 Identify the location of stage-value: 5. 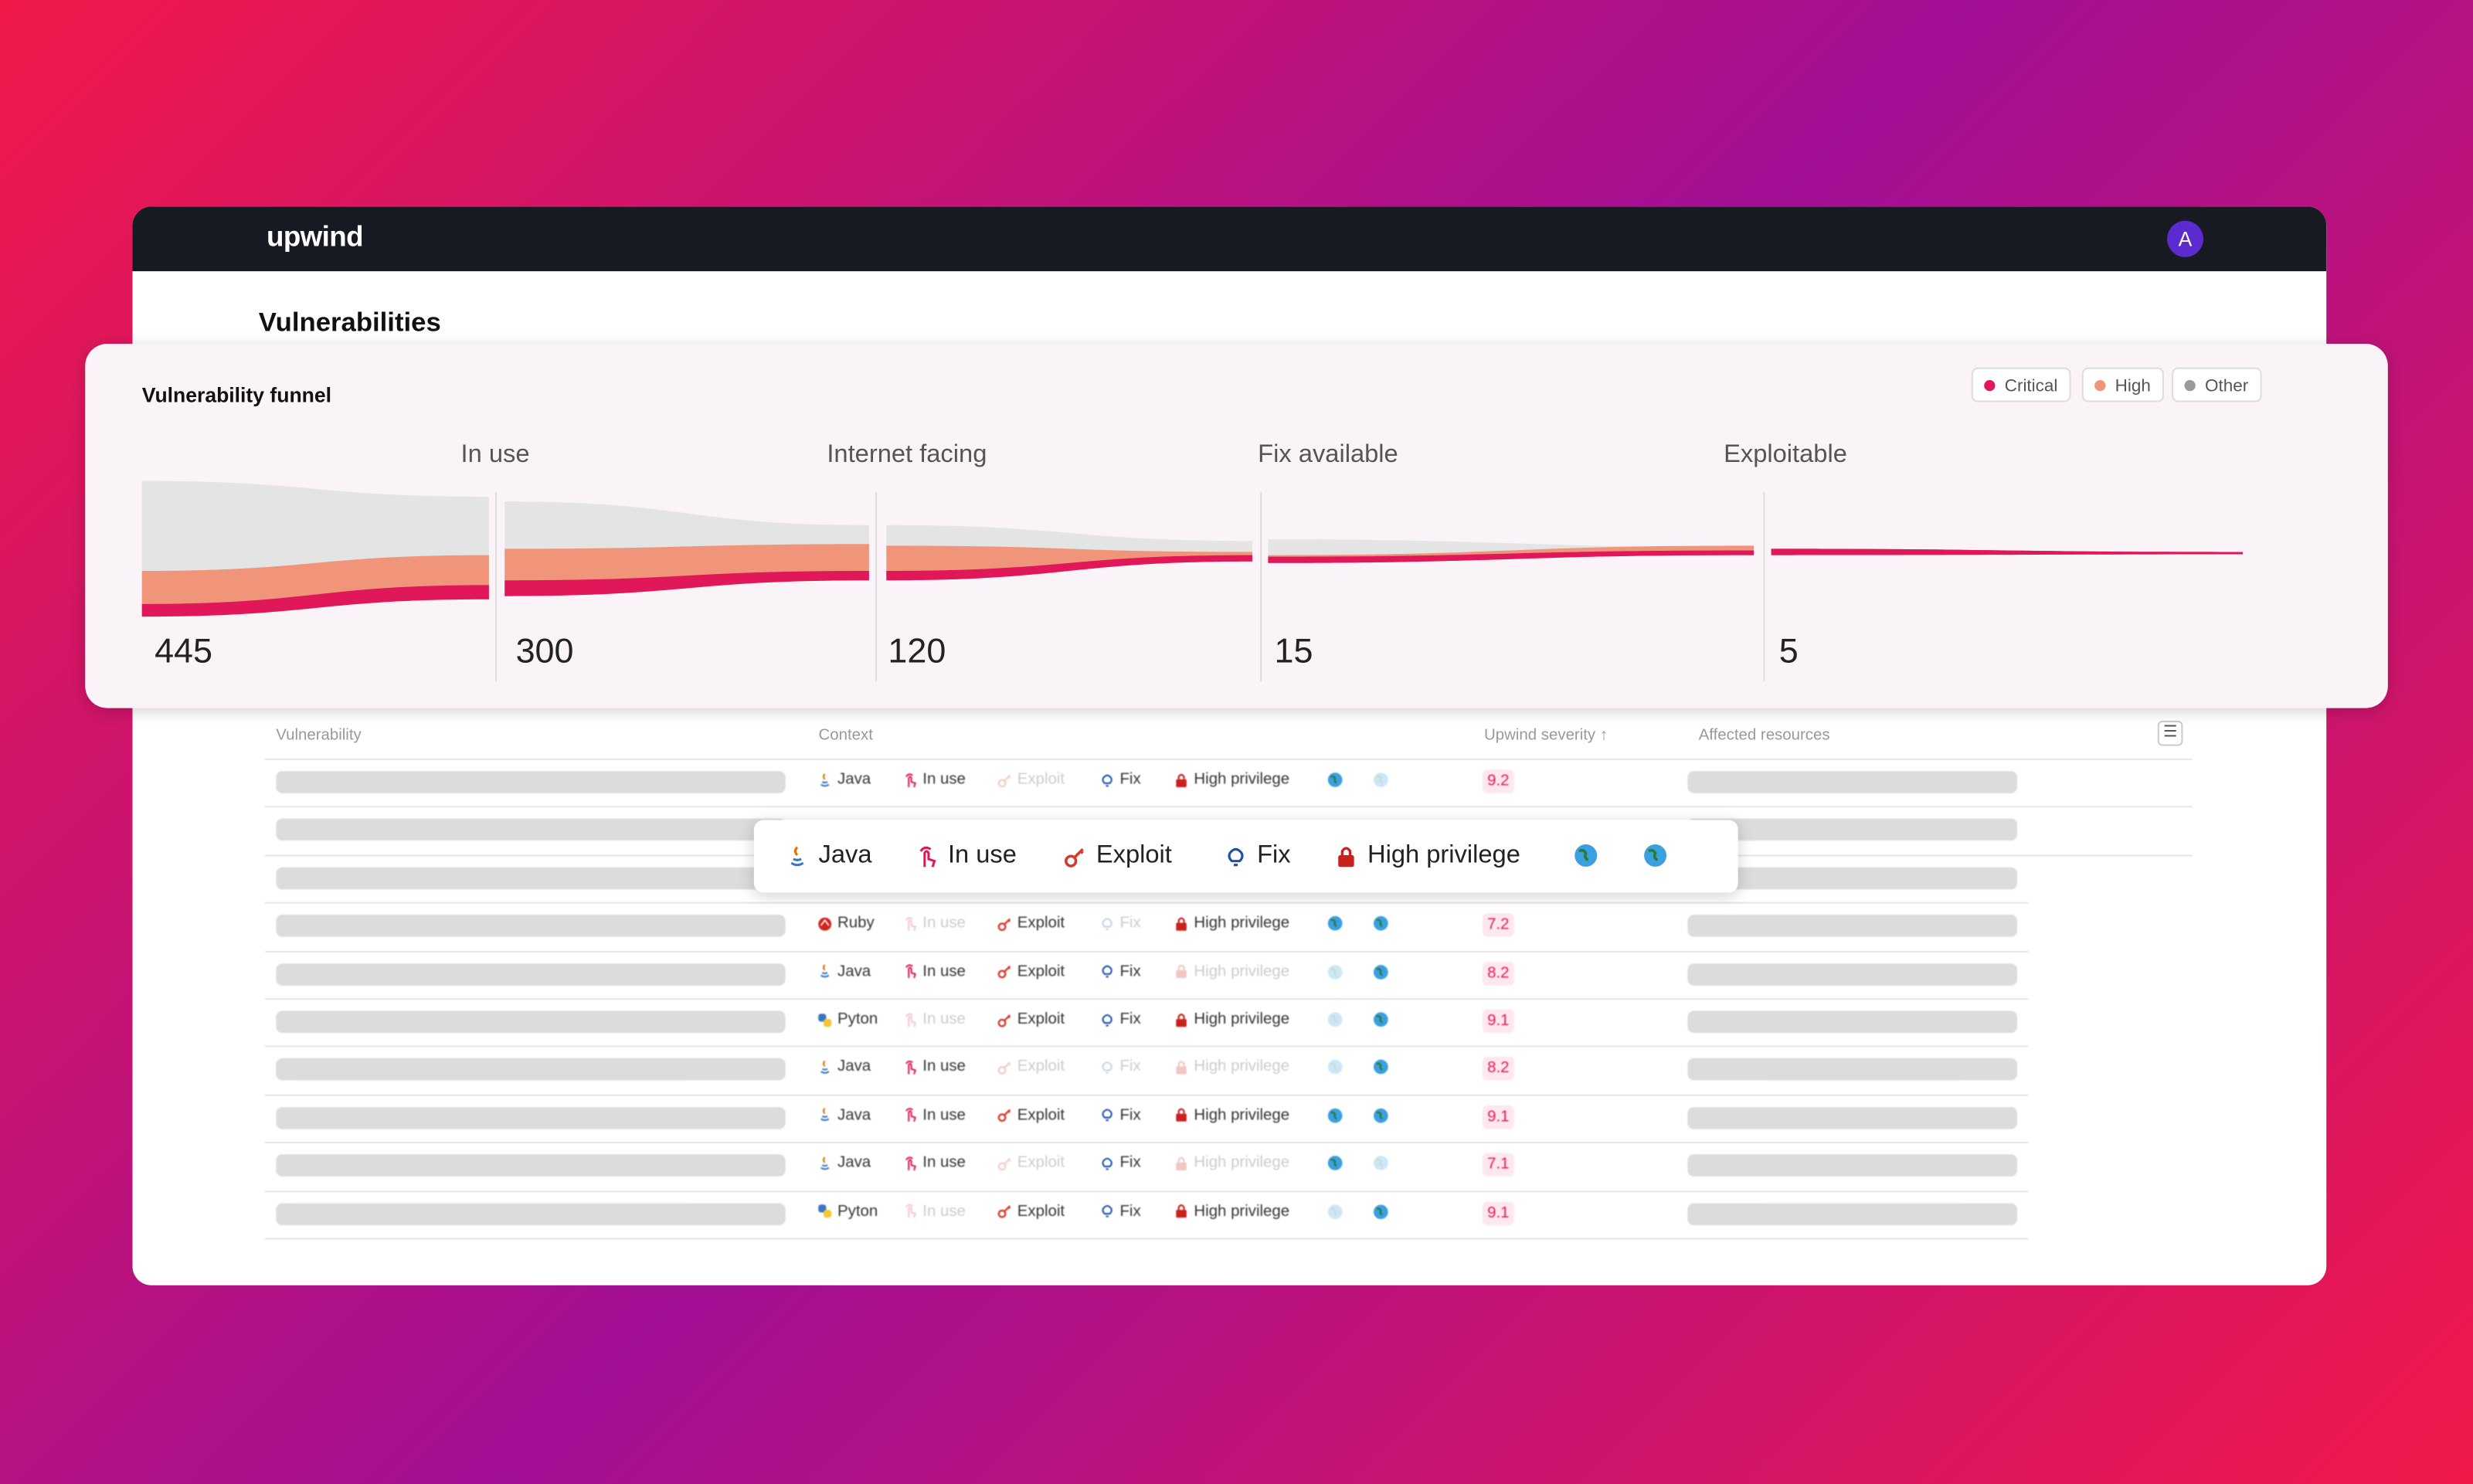
(1788, 650).